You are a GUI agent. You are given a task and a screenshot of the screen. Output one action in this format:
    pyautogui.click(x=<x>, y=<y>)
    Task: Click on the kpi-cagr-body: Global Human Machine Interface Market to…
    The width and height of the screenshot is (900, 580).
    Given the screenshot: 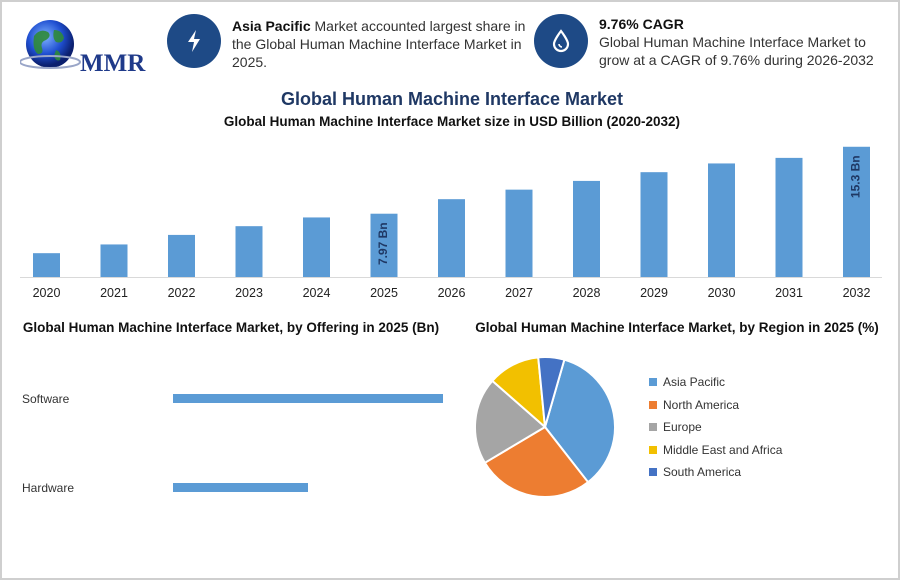 What is the action you would take?
    pyautogui.click(x=736, y=51)
    